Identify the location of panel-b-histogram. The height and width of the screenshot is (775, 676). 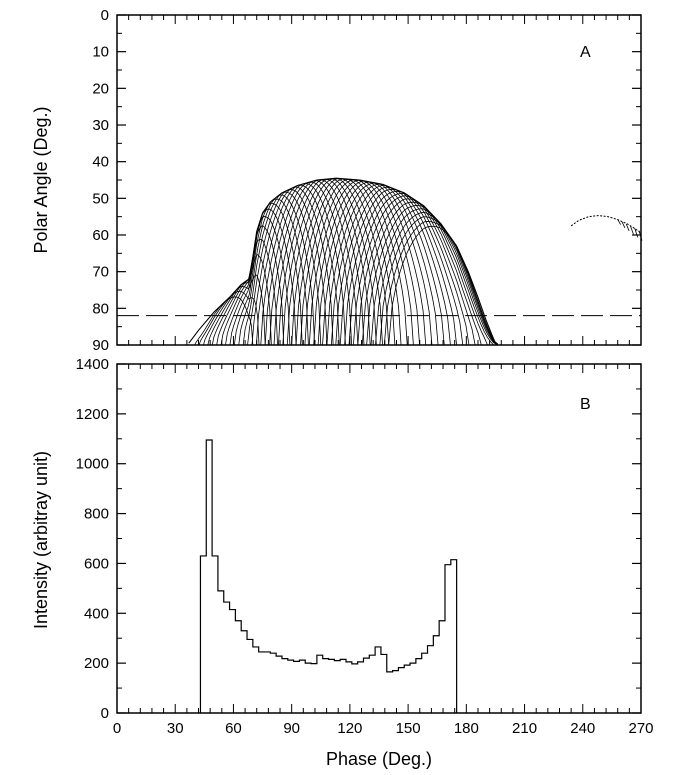
(328, 576).